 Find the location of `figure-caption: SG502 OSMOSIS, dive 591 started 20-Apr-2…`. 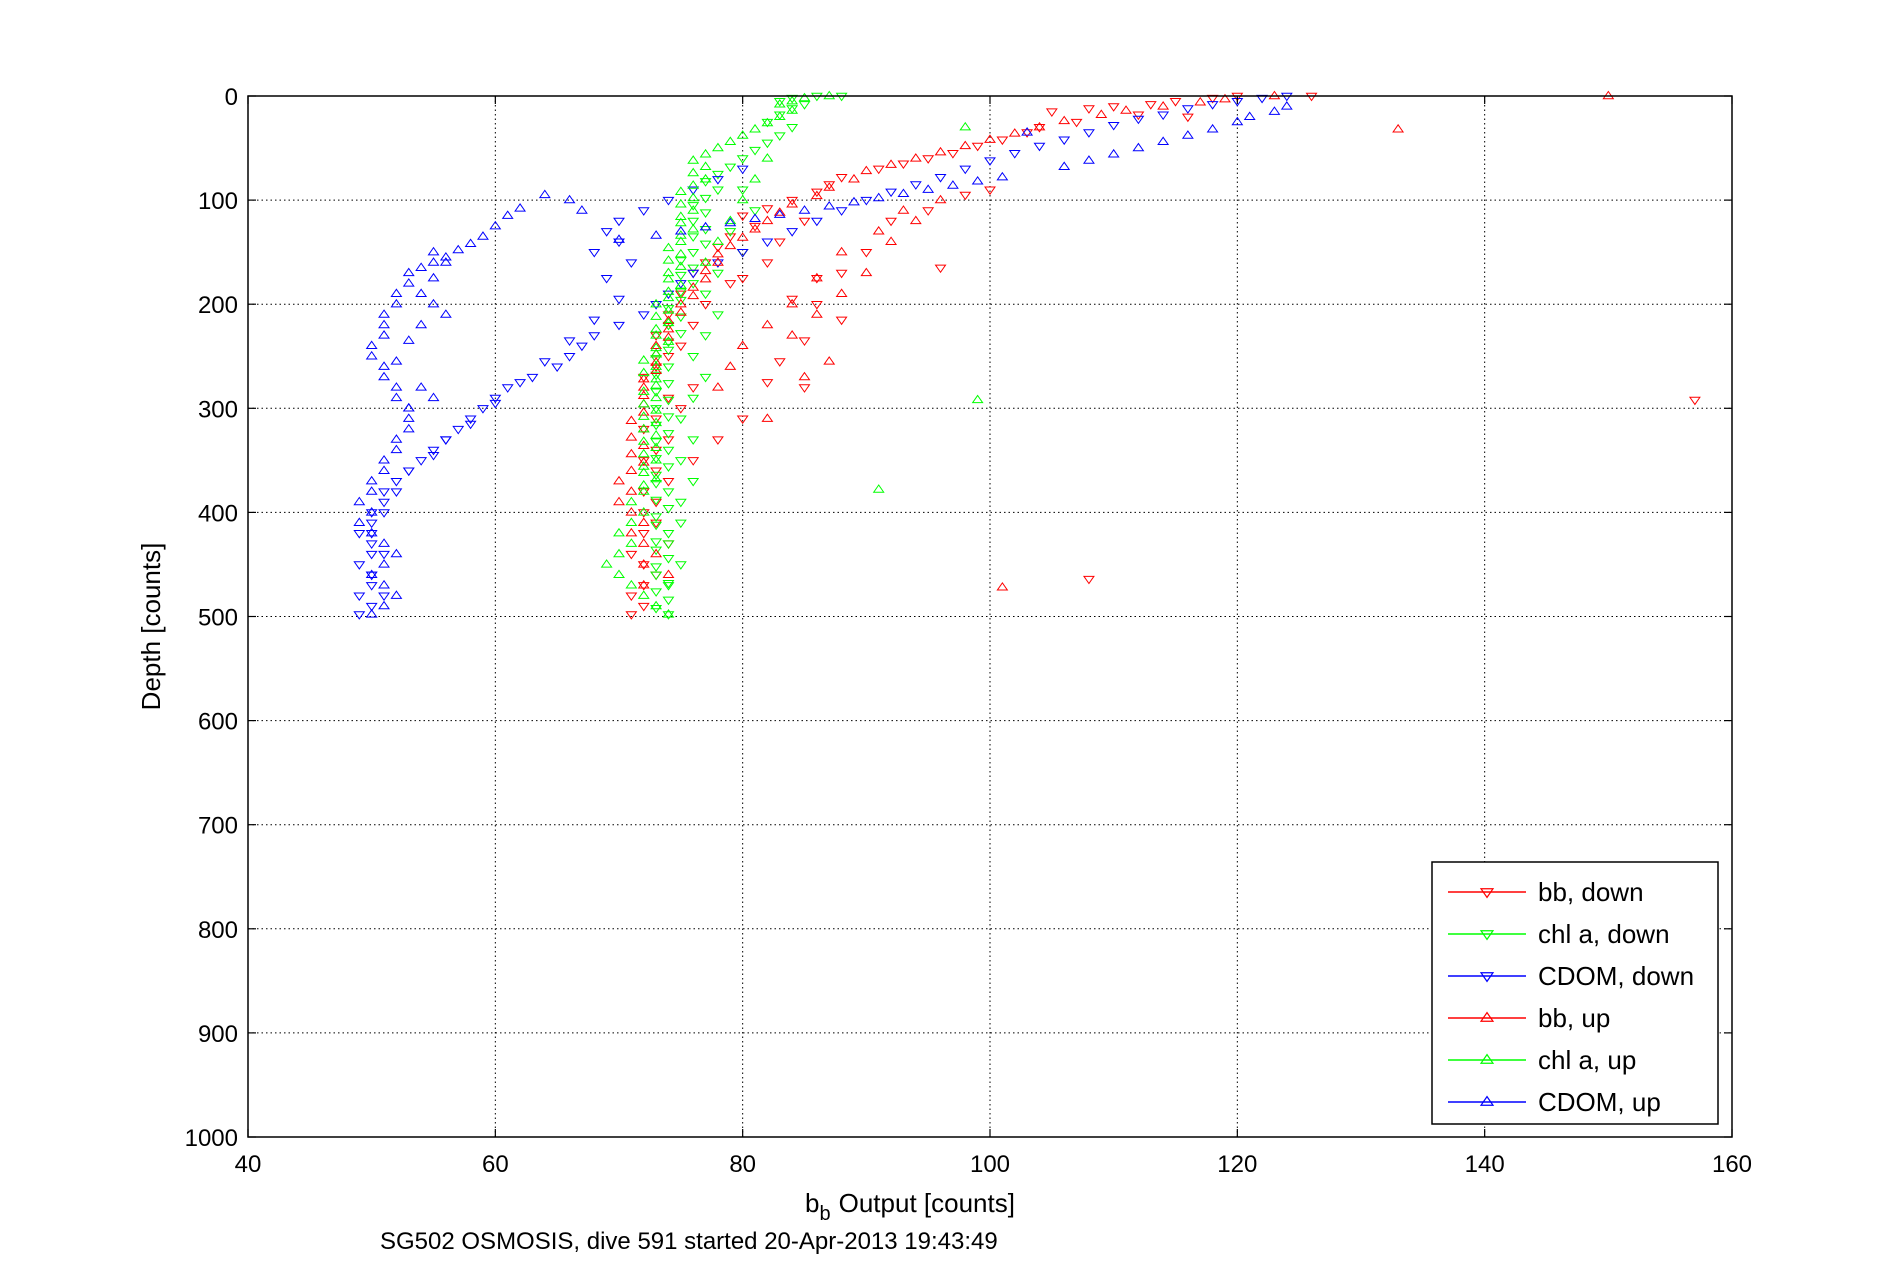

figure-caption: SG502 OSMOSIS, dive 591 started 20-Apr-2… is located at coordinates (689, 1241).